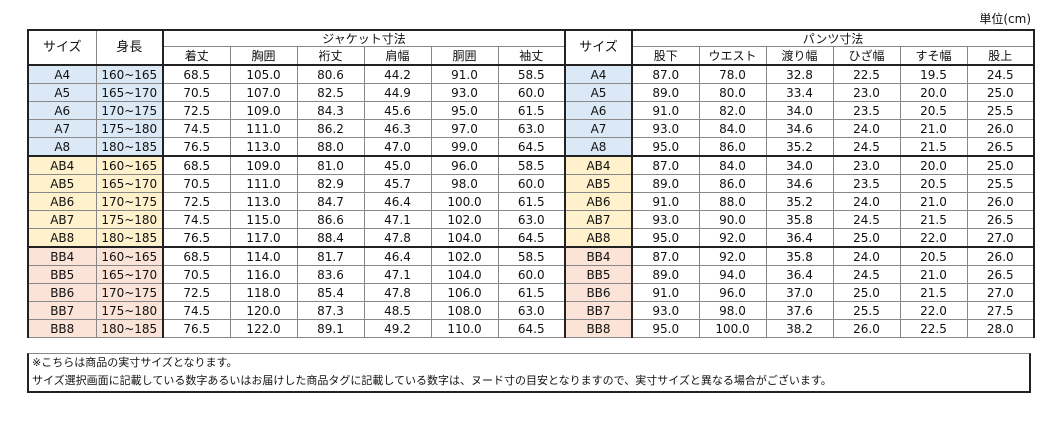 Image resolution: width=1058 pixels, height=422 pixels. Describe the element at coordinates (397, 310) in the screenshot. I see `jacket-value-cell: 48.5` at that location.